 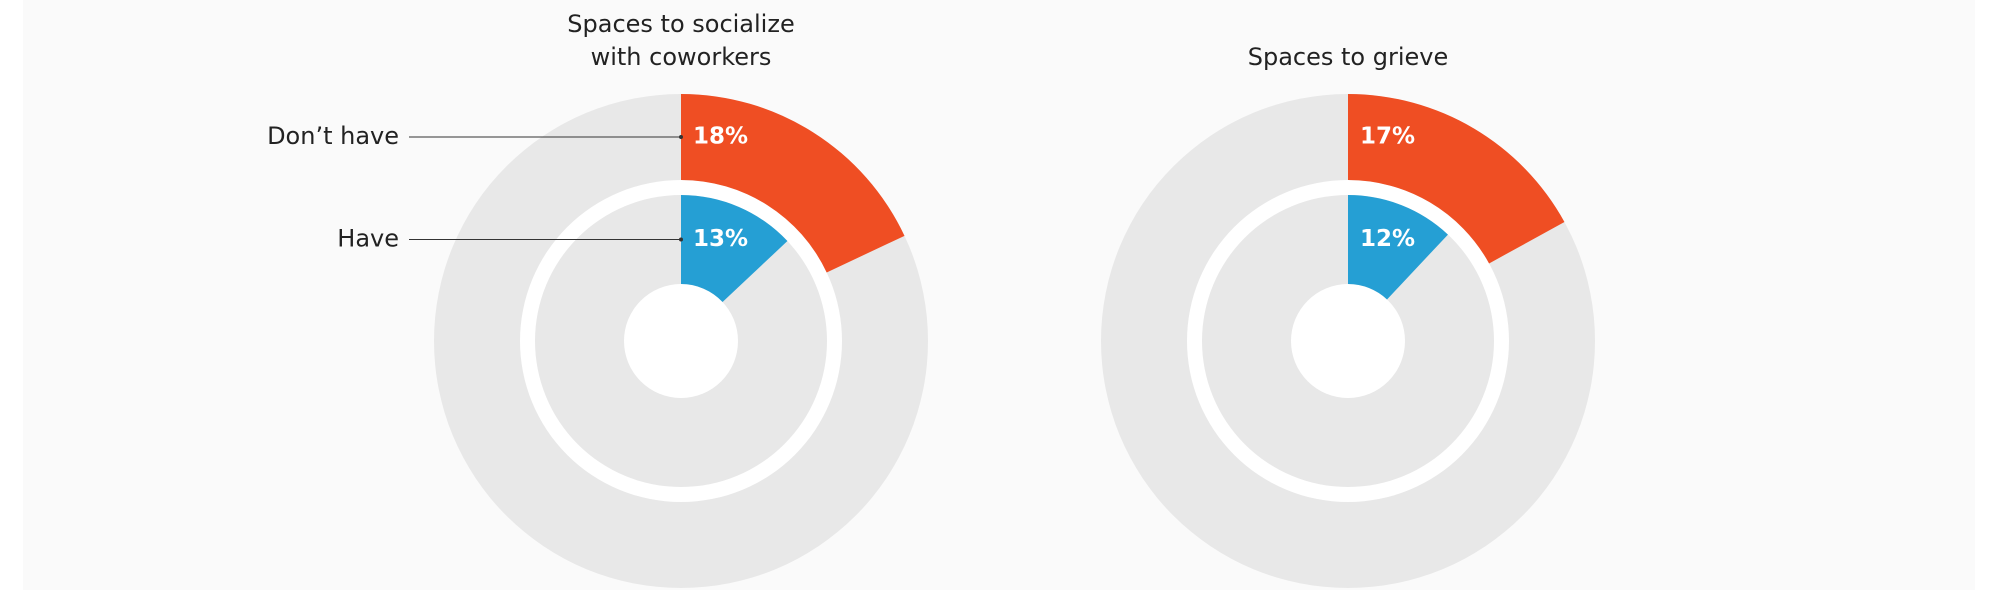 What do you see at coordinates (333, 136) in the screenshot?
I see `legend-label: Don’t have` at bounding box center [333, 136].